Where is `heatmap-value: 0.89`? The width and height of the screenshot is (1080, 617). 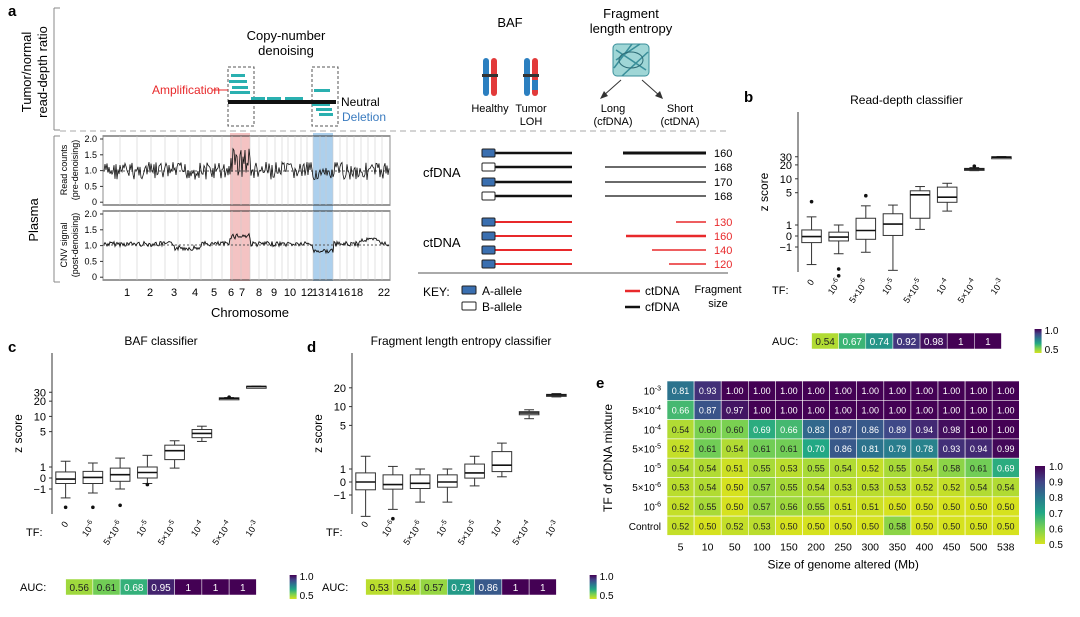
heatmap-value: 0.89 is located at coordinates (898, 430).